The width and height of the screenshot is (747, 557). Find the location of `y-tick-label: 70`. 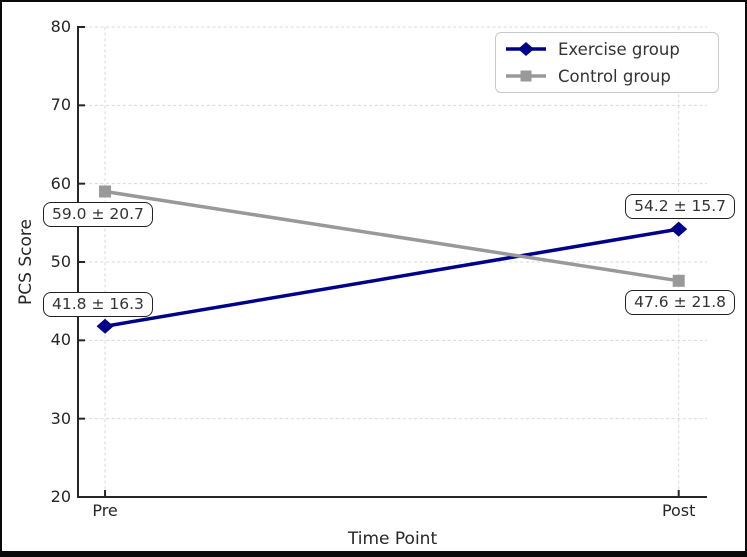

y-tick-label: 70 is located at coordinates (60, 105).